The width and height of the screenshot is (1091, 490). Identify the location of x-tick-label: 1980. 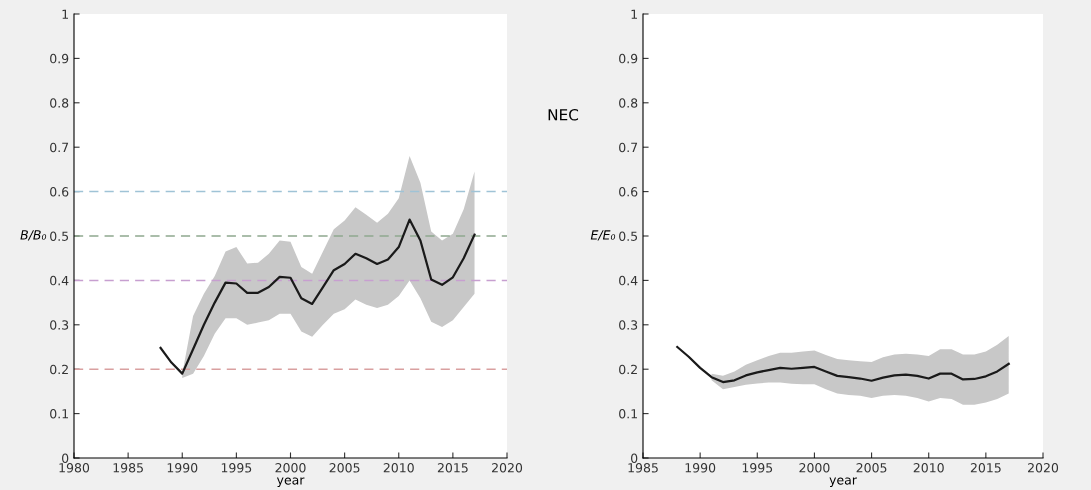
(74, 468).